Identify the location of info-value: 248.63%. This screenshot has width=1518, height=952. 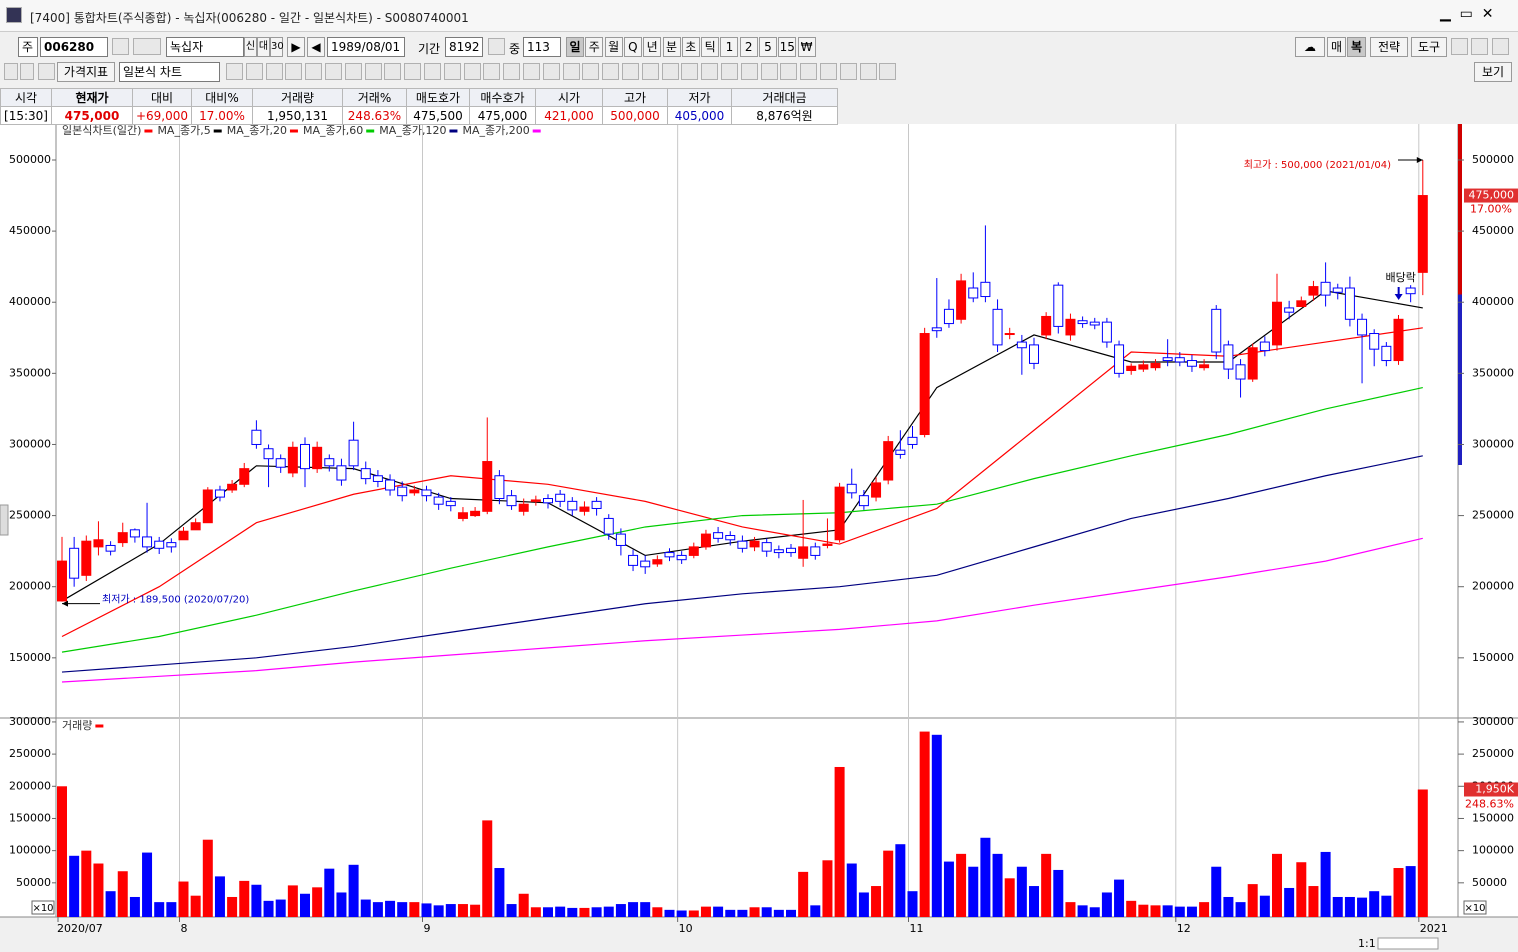
(374, 115).